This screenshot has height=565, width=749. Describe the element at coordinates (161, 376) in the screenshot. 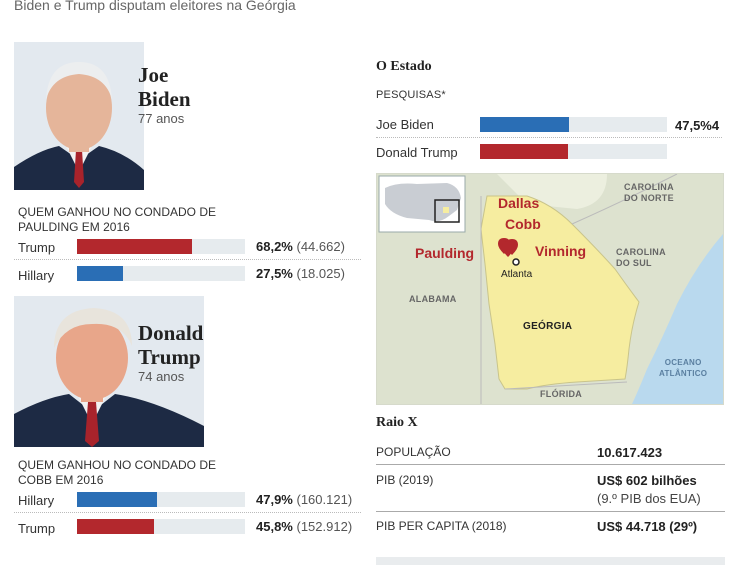

I see `trump-age: 74 anos` at that location.